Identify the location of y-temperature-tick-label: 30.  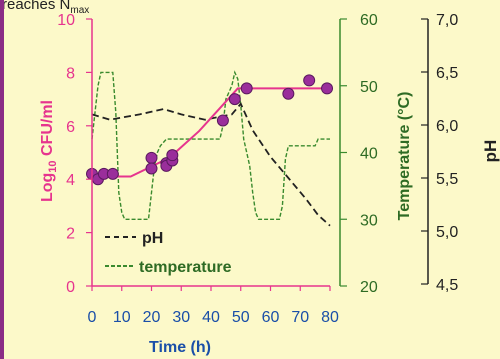
(369, 220).